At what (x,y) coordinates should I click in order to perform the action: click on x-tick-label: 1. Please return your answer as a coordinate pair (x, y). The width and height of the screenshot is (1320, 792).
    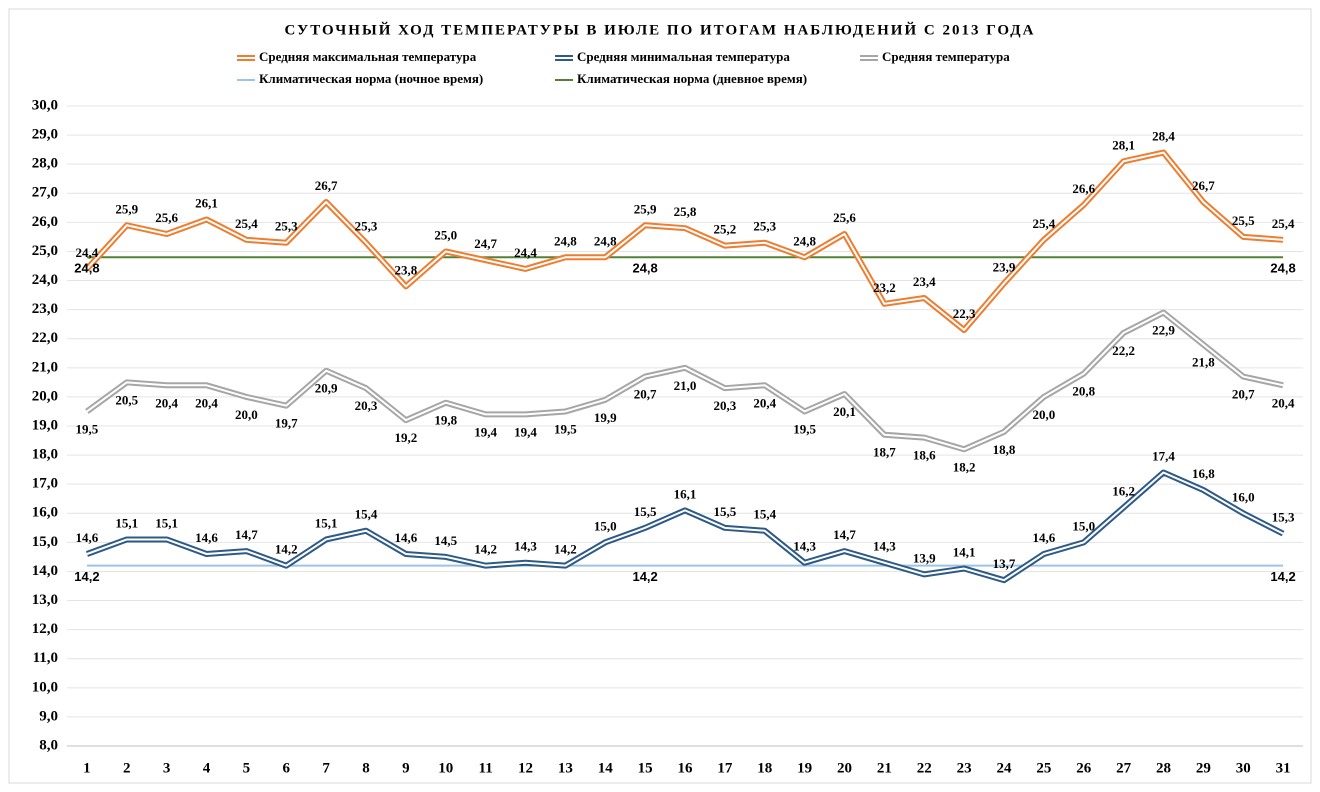
    Looking at the image, I should click on (87, 768).